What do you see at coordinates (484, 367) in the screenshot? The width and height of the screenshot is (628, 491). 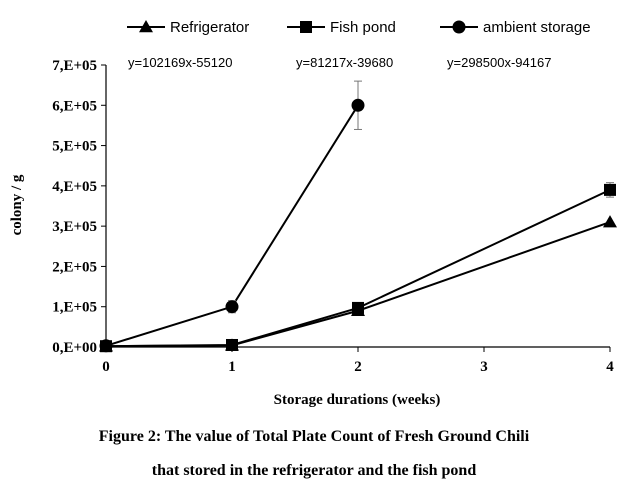 I see `x-tick-label: 3` at bounding box center [484, 367].